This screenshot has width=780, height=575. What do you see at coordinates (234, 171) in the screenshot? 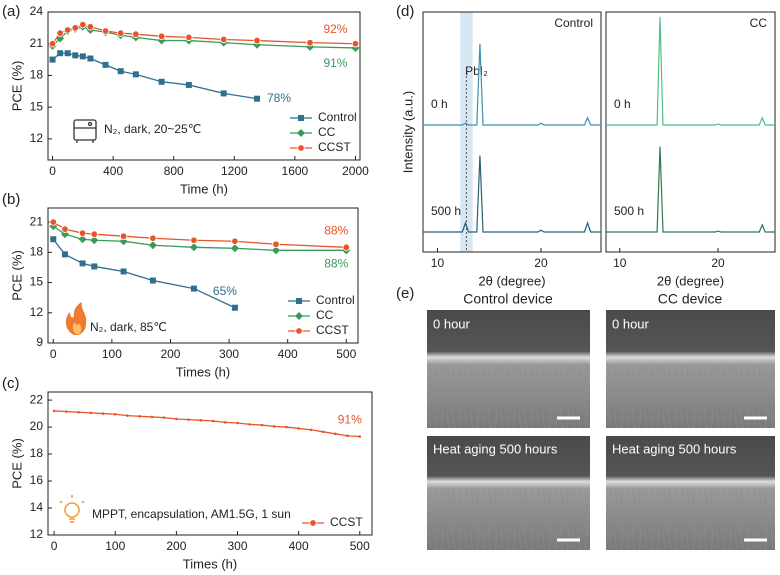
I see `x-tick-label: 1200` at bounding box center [234, 171].